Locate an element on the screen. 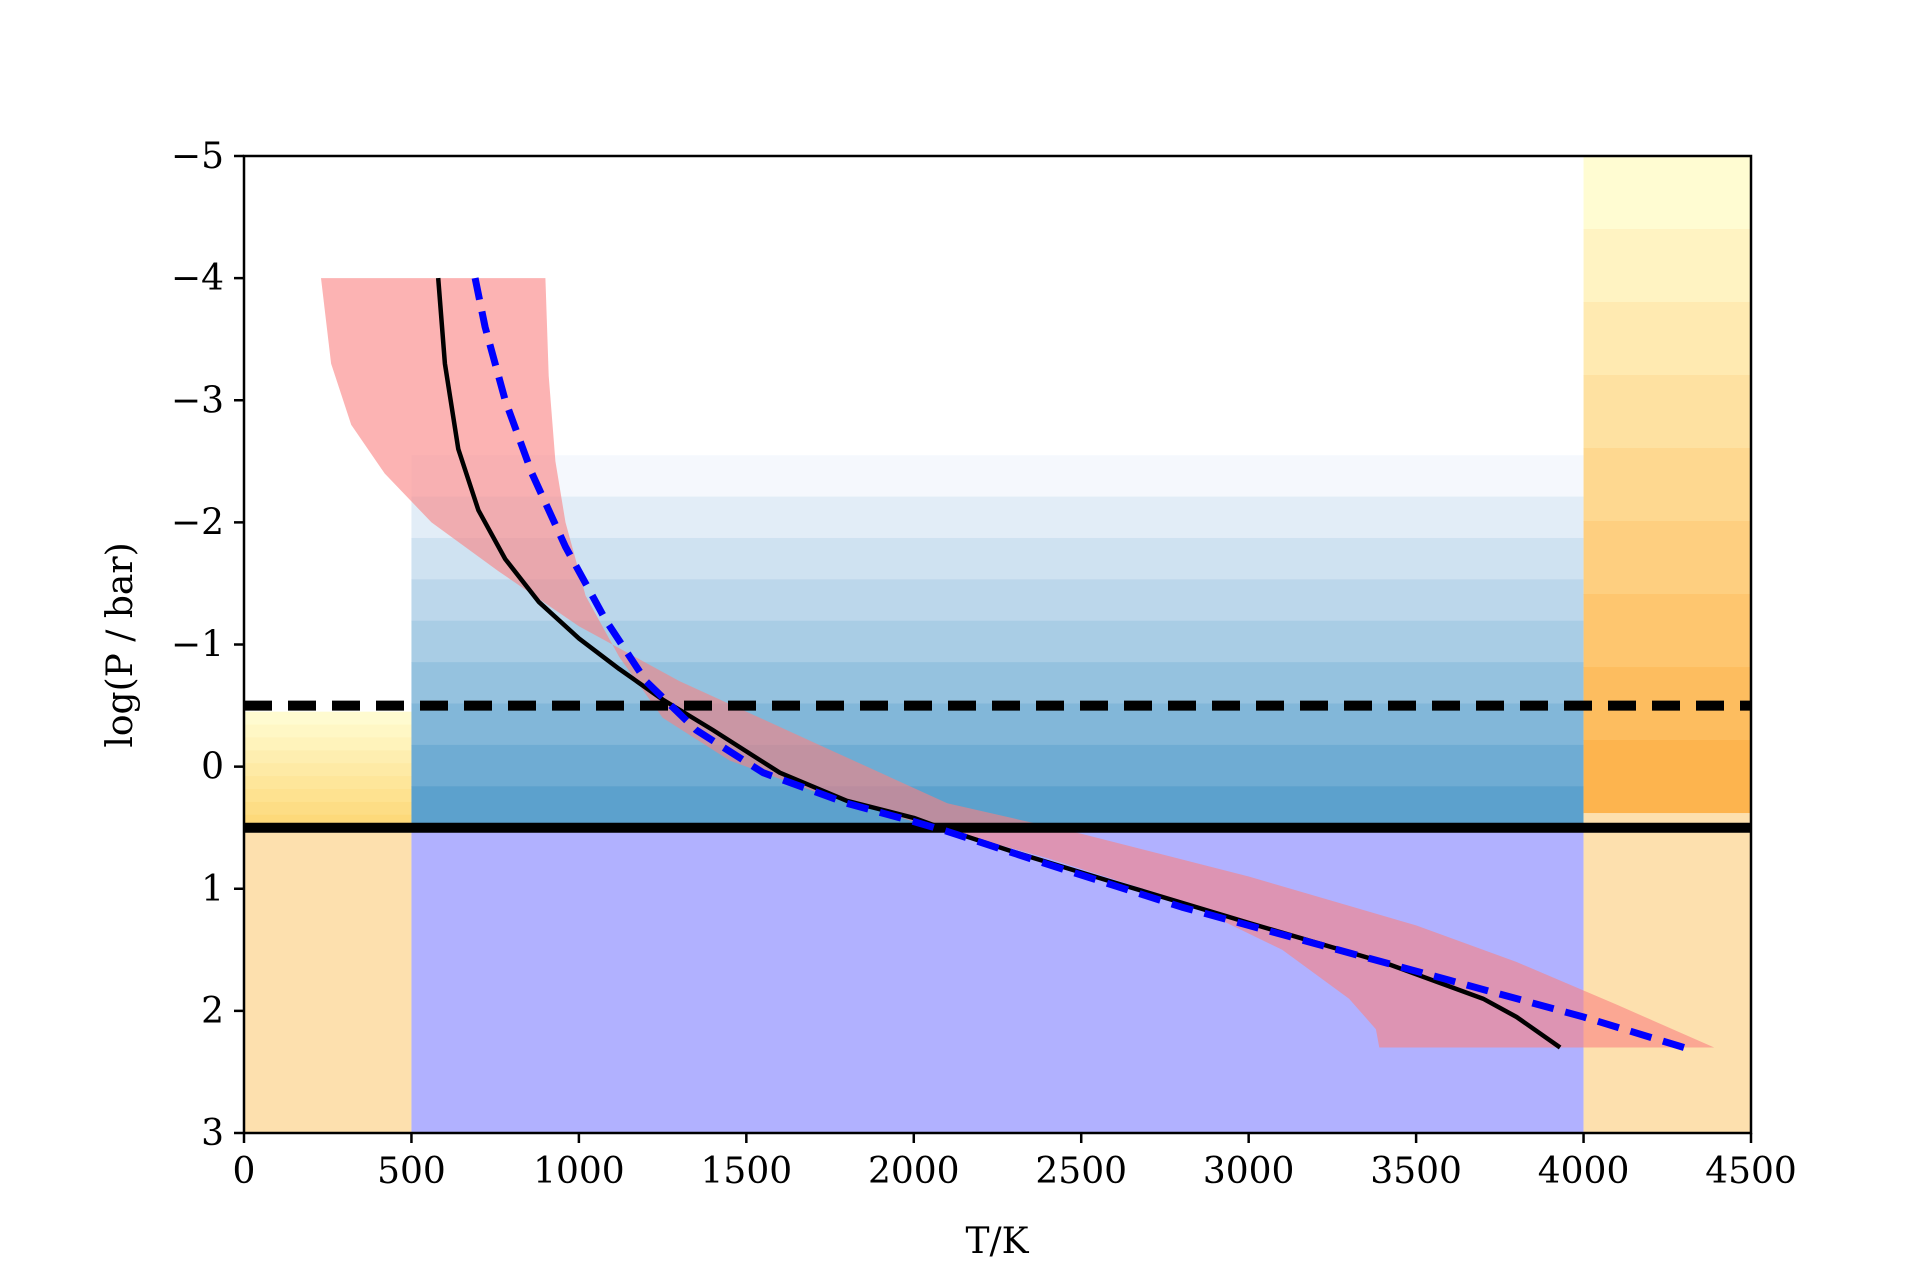  right-lower is located at coordinates (1667, 973).